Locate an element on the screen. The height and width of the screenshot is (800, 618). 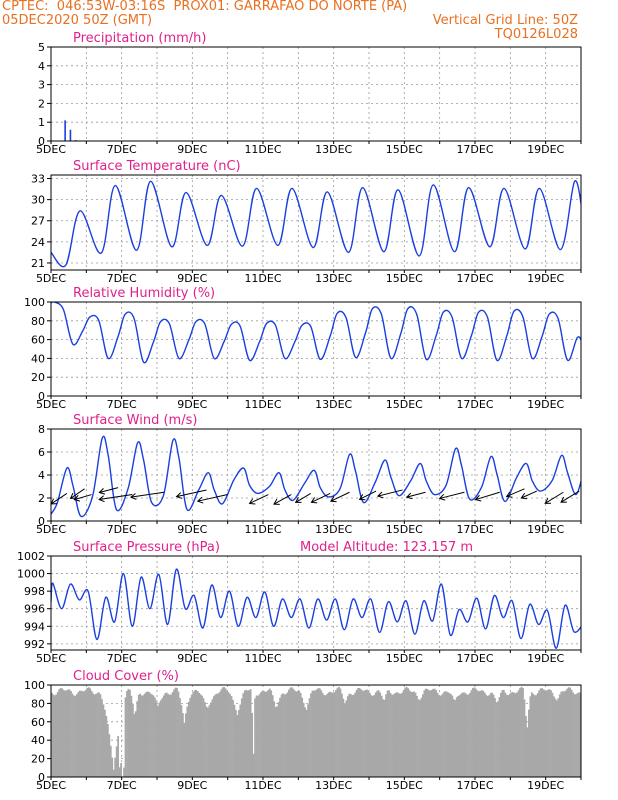
panel-title-3: Surface Wind (m/s) is located at coordinates (135, 420).